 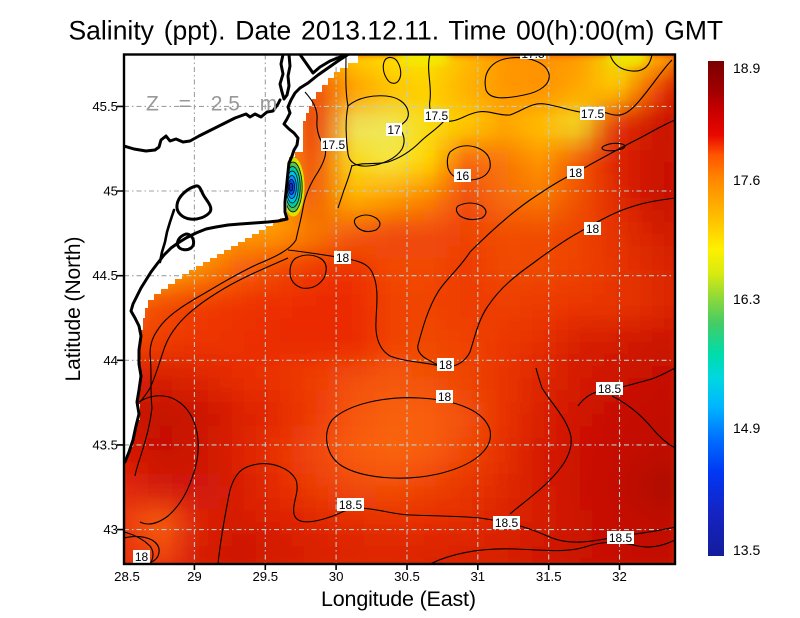 I want to click on svg-text: Z = 2.5 m, so click(x=211, y=104).